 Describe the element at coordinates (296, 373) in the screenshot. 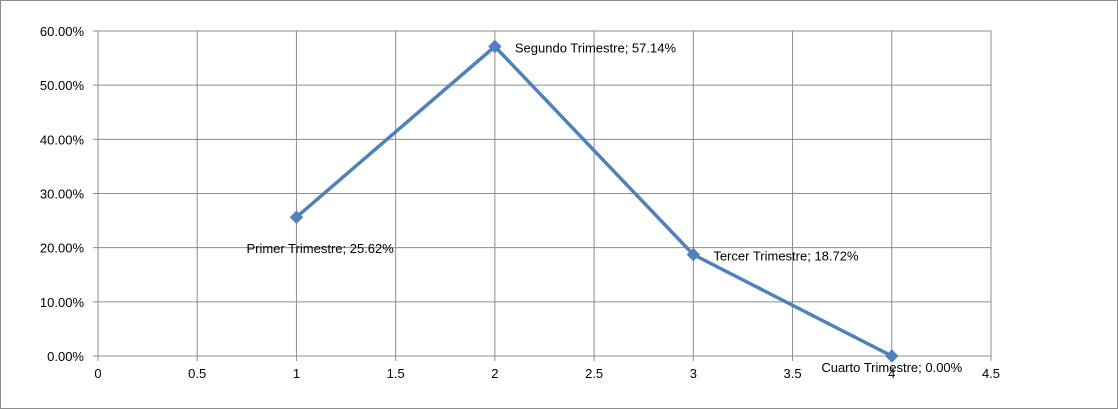

I see `x-tick-label: 1` at that location.